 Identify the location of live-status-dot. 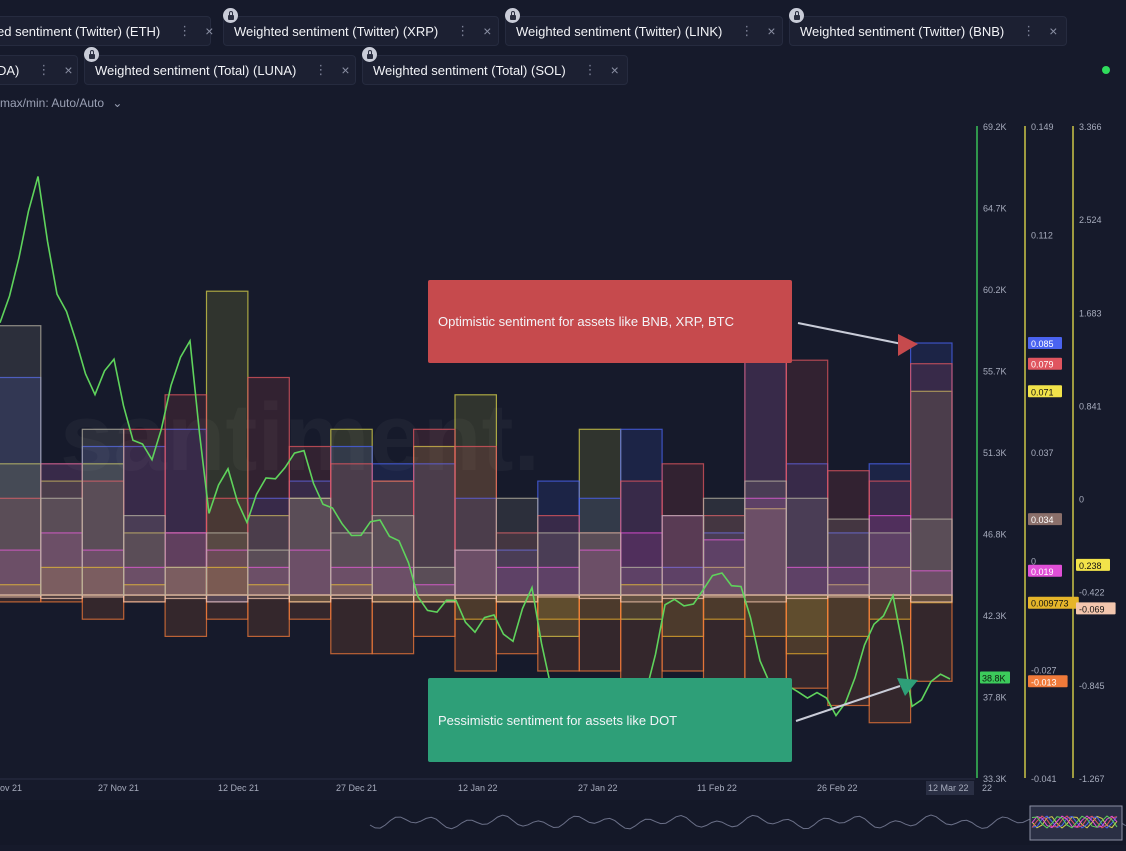
(1106, 70).